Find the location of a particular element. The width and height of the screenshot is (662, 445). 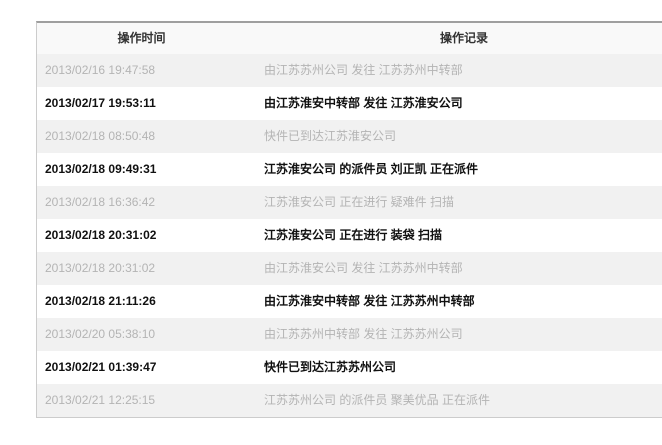

table-header-row: 操作时间 操作记录 is located at coordinates (349, 38).